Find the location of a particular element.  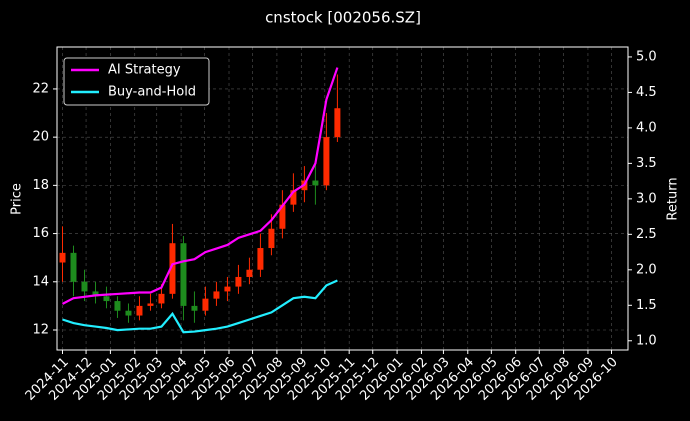

return-line is located at coordinates (200, 306).